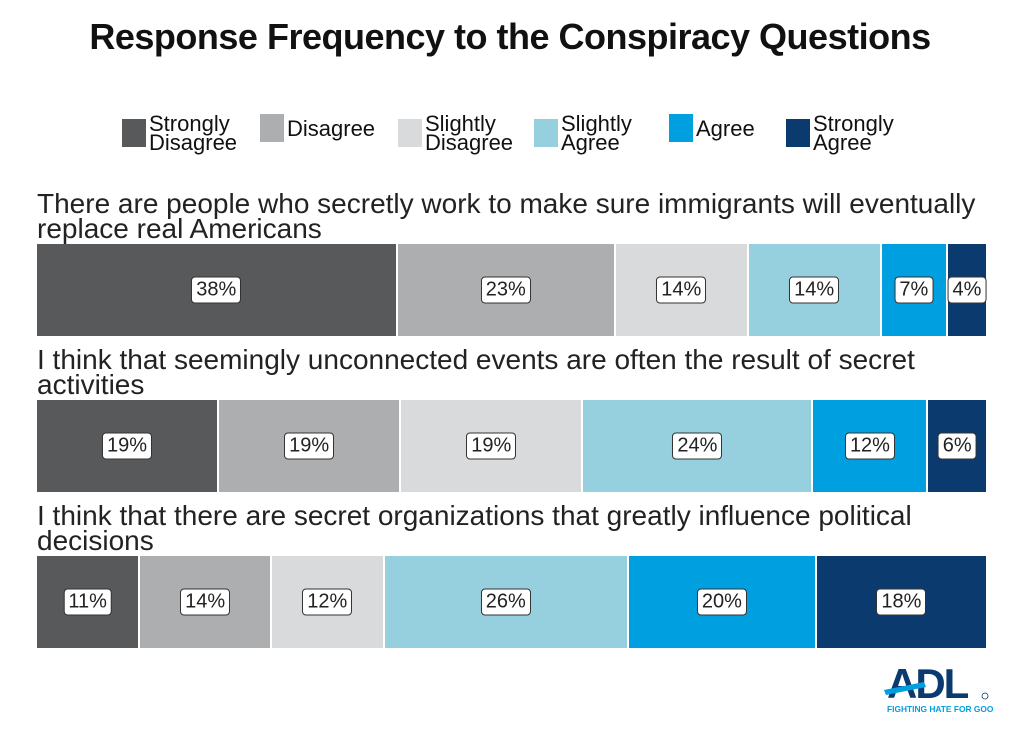 The width and height of the screenshot is (1020, 729). I want to click on legend-label: Strongly Agree, so click(853, 133).